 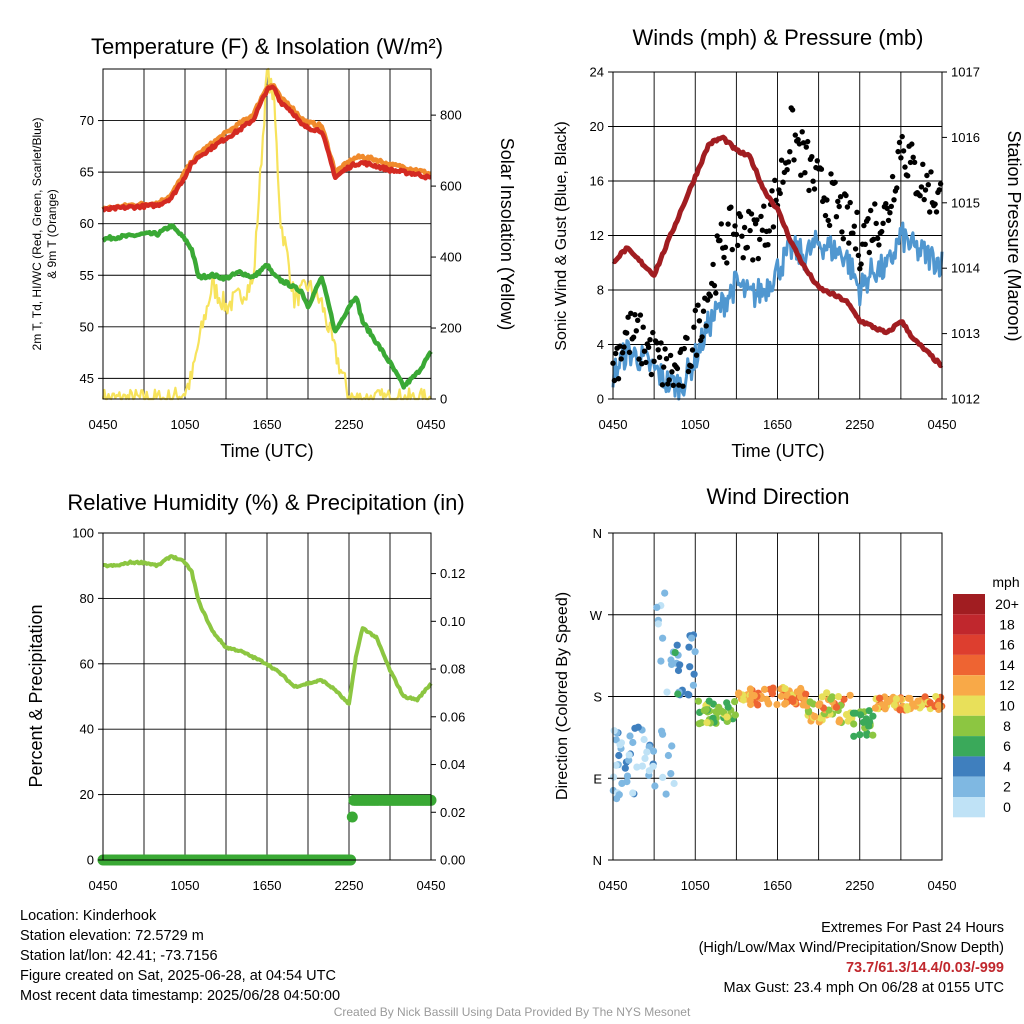 I want to click on humidity-y-tick: 0, so click(x=90, y=860).